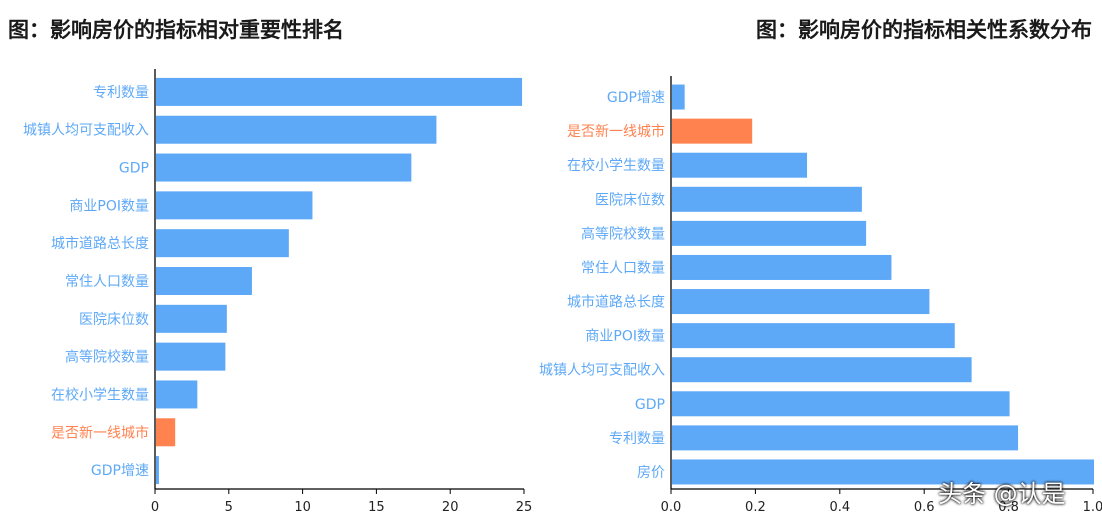  Describe the element at coordinates (100, 394) in the screenshot. I see `importance-category-label: 在校小学生数量` at that location.